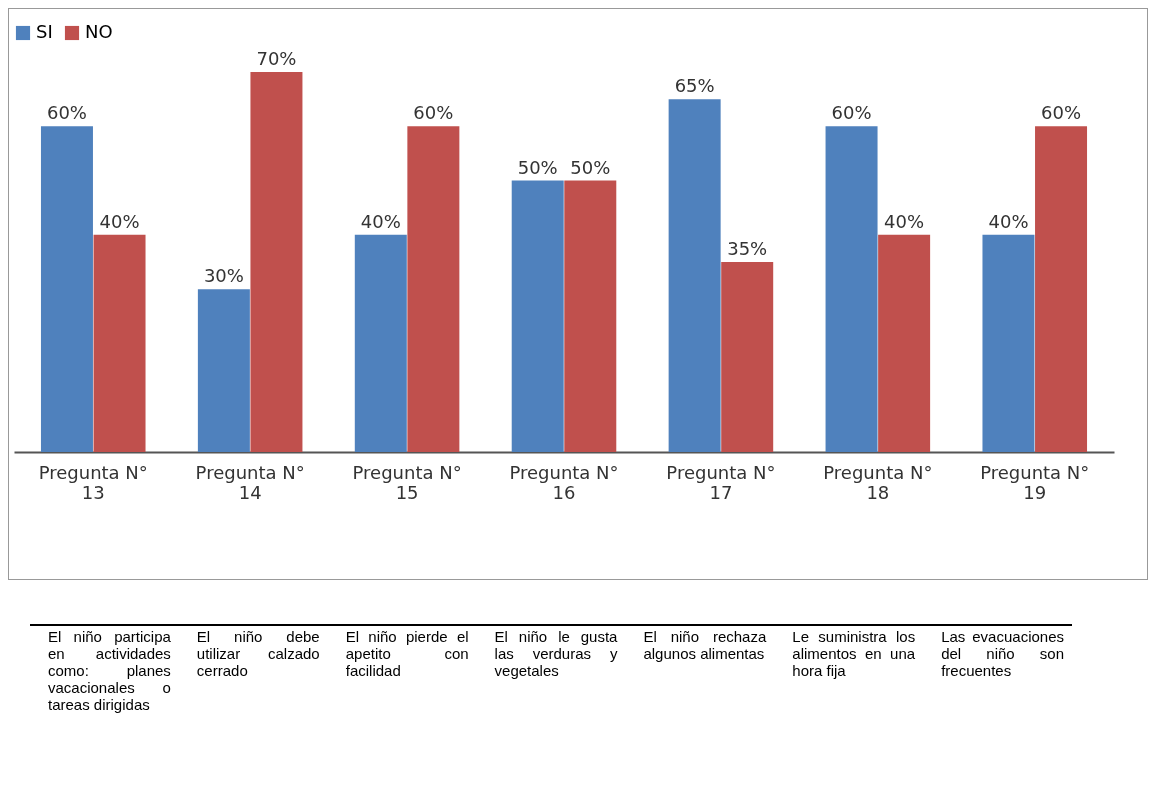 This screenshot has height=796, width=1152. I want to click on text: El niño rechaza algunos alimentas, so click(705, 645).